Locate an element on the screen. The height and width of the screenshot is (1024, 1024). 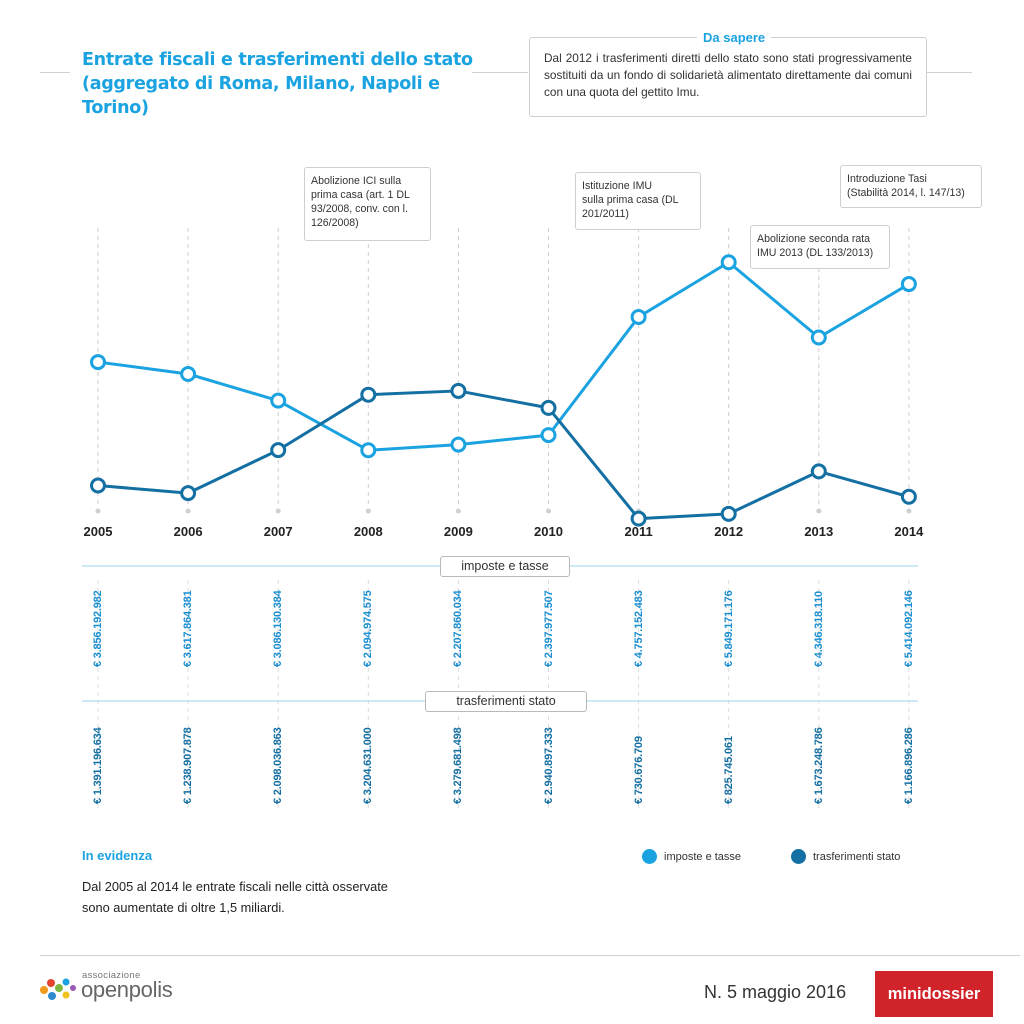
annotation-line: Abolizione seconda rata is located at coordinates (814, 239).